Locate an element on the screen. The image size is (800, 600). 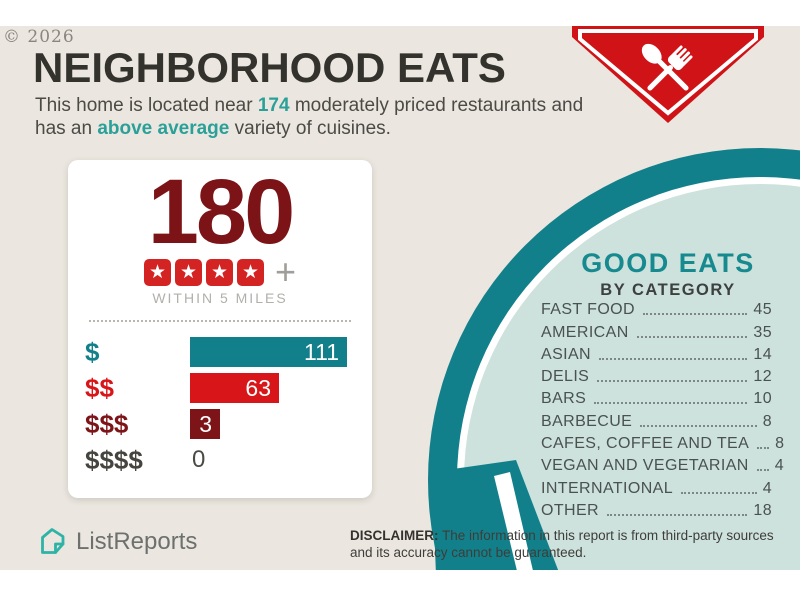
list-item: CAFES, COFFEE AND TEA 8 is located at coordinates (662, 443).